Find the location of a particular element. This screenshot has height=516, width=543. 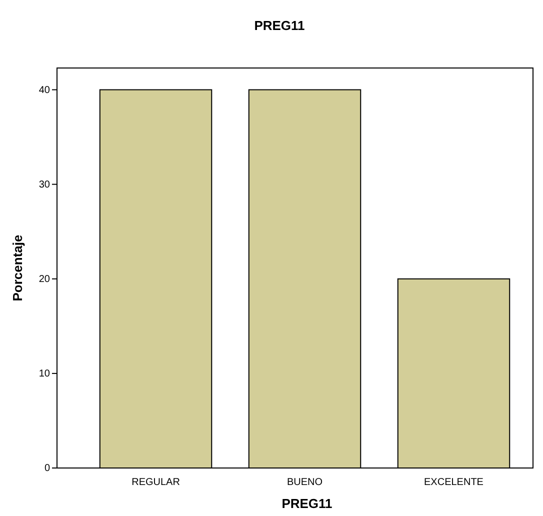

x-tick-label: EXCELENTE is located at coordinates (454, 482).